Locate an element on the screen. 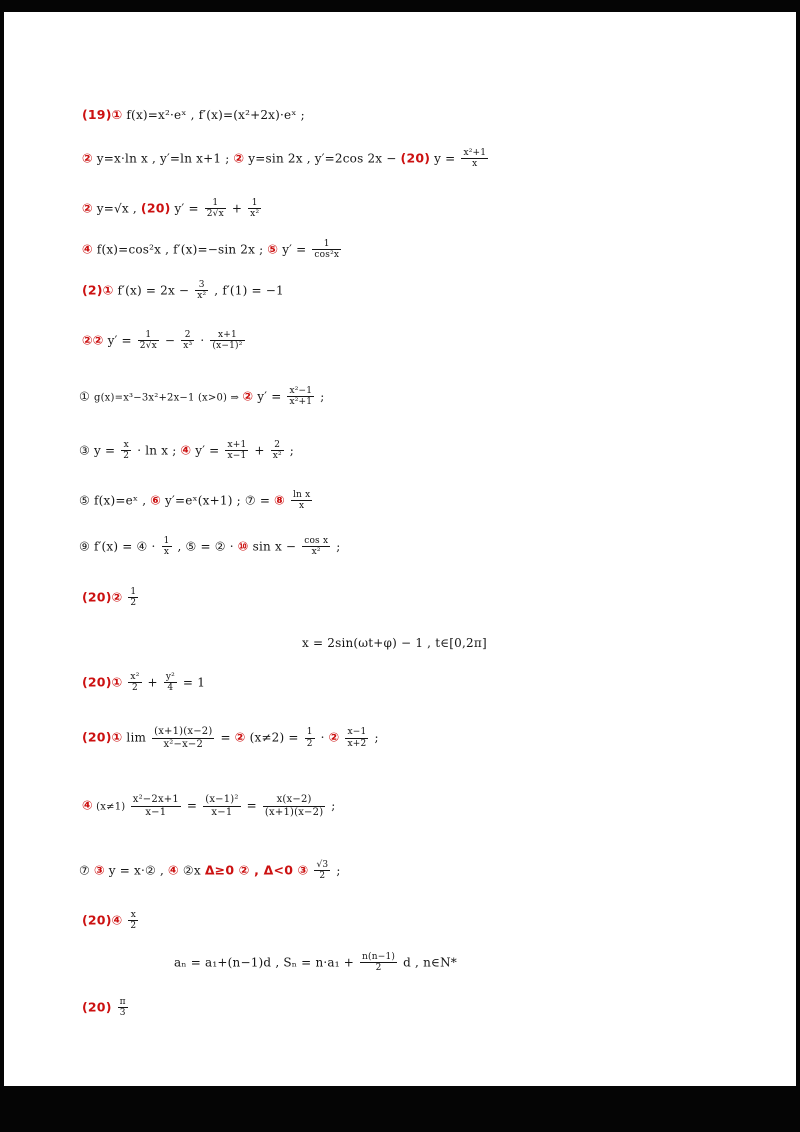 Image resolution: width=800 pixels, height=1132 pixels. formula-line-6: ②② y′ = 1 2√x − 2 x³ · x+1 (x−1)² is located at coordinates (164, 341).